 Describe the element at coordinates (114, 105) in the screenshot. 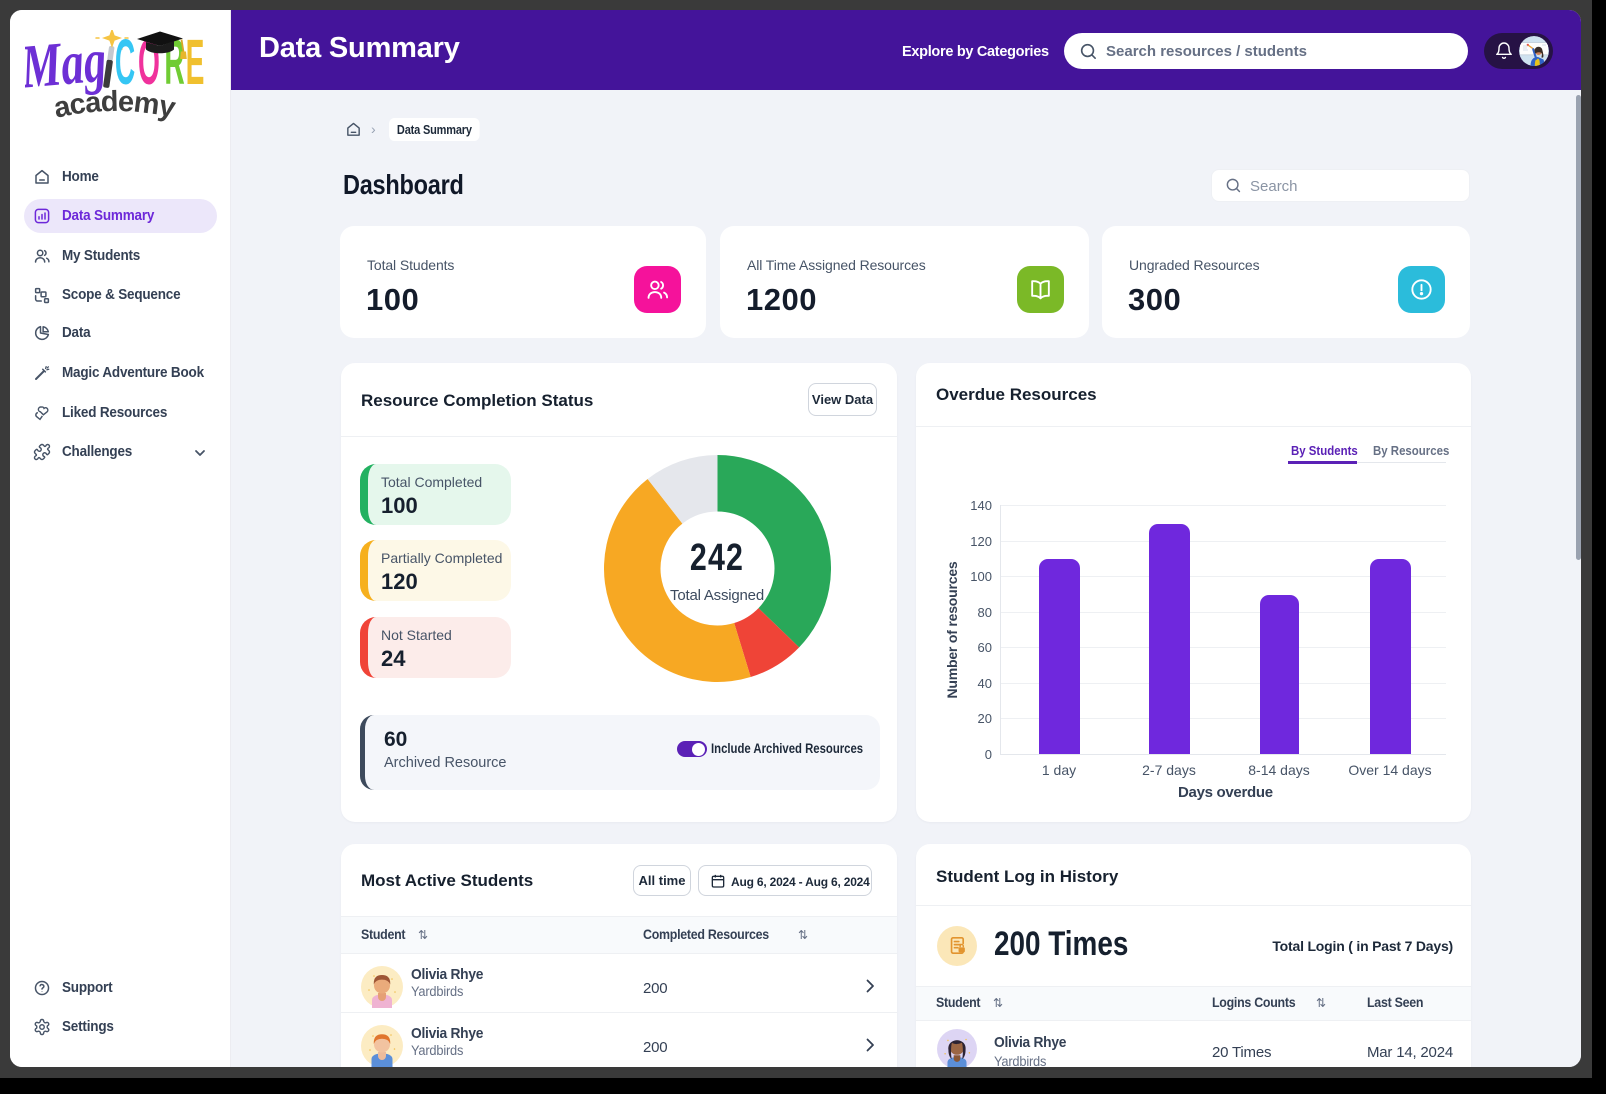

I see `svg-text: academy` at that location.